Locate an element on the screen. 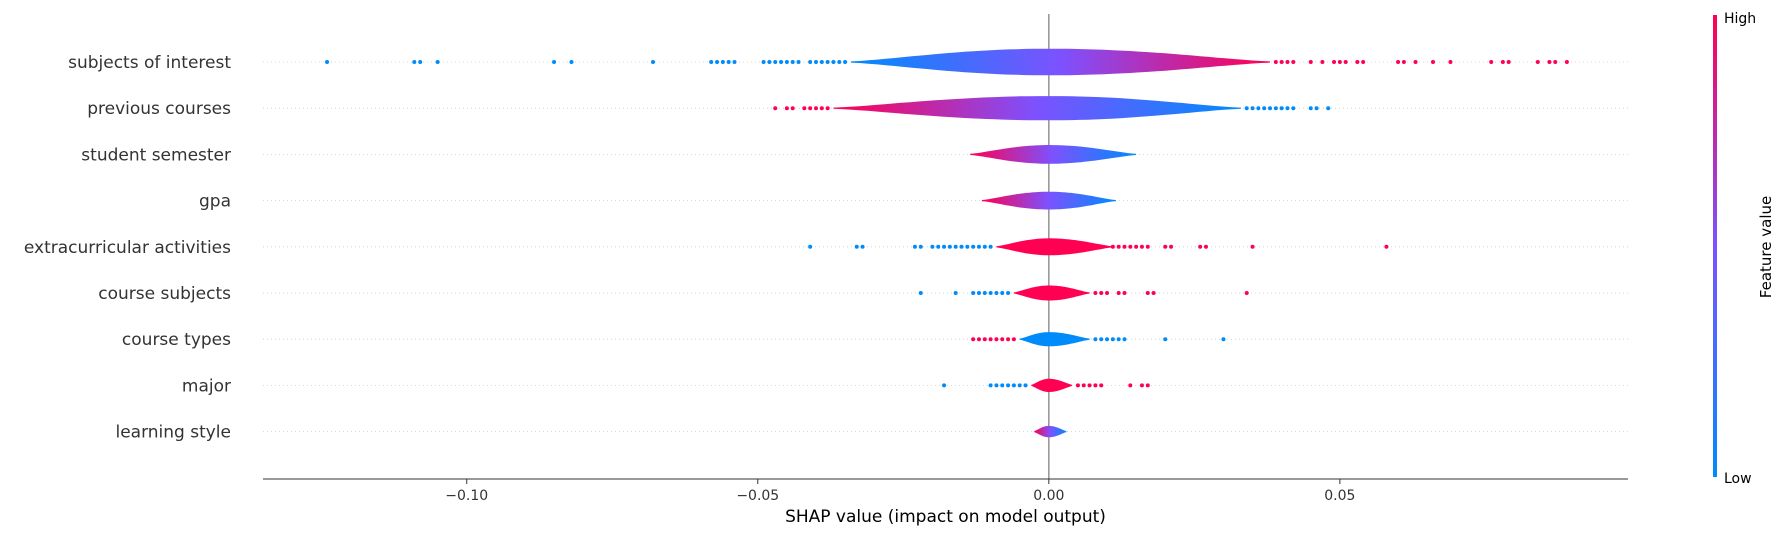 The image size is (1785, 536). x-axis: −0.10 −0.05 0.00 0.05 is located at coordinates (945, 491).